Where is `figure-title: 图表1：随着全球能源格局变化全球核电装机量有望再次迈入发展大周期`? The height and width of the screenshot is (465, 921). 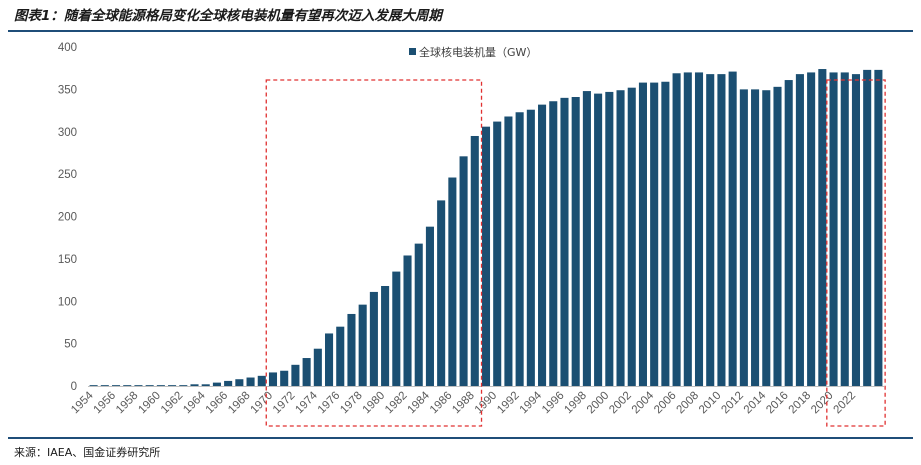 figure-title: 图表1：随着全球能源格局变化全球核电装机量有望再次迈入发展大周期 is located at coordinates (228, 16).